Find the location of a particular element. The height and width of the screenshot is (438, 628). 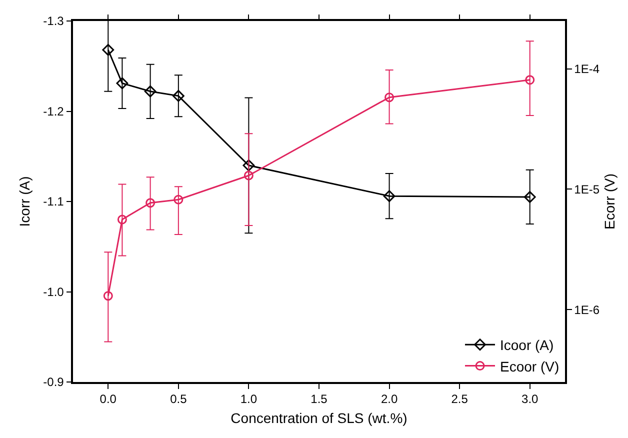

x-tick-label: 3.0 is located at coordinates (530, 399).